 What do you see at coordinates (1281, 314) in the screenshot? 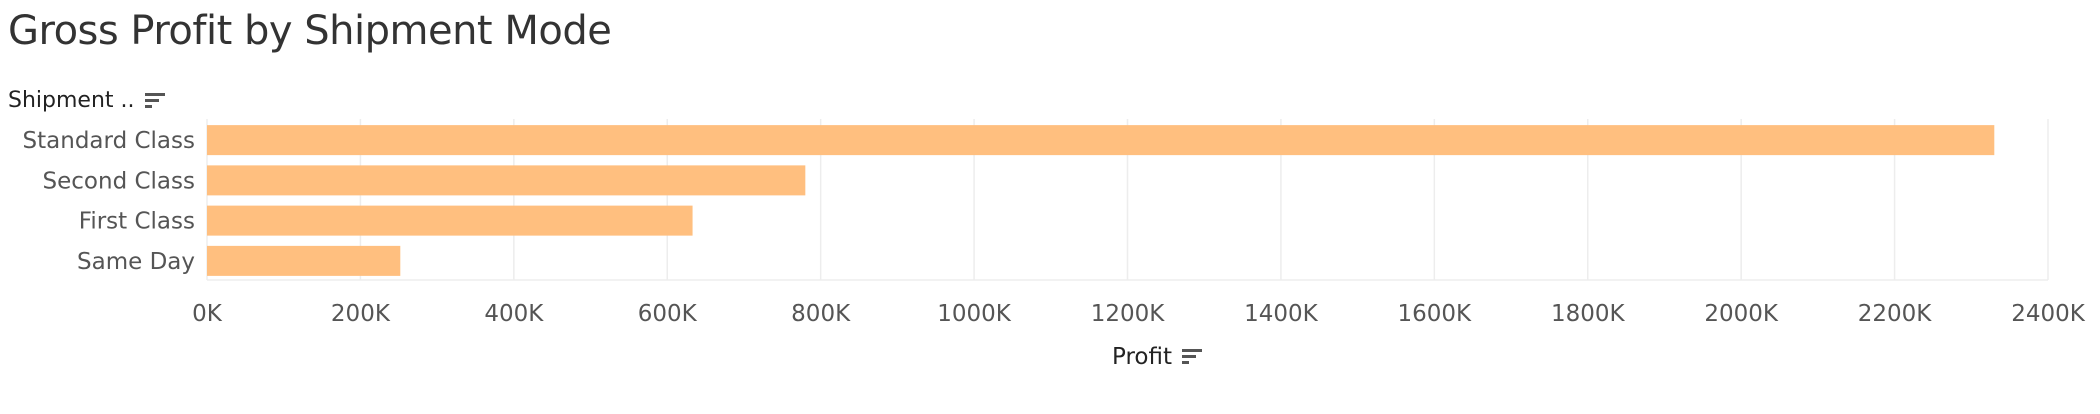
I see `x-tick-label: 1400K` at bounding box center [1281, 314].